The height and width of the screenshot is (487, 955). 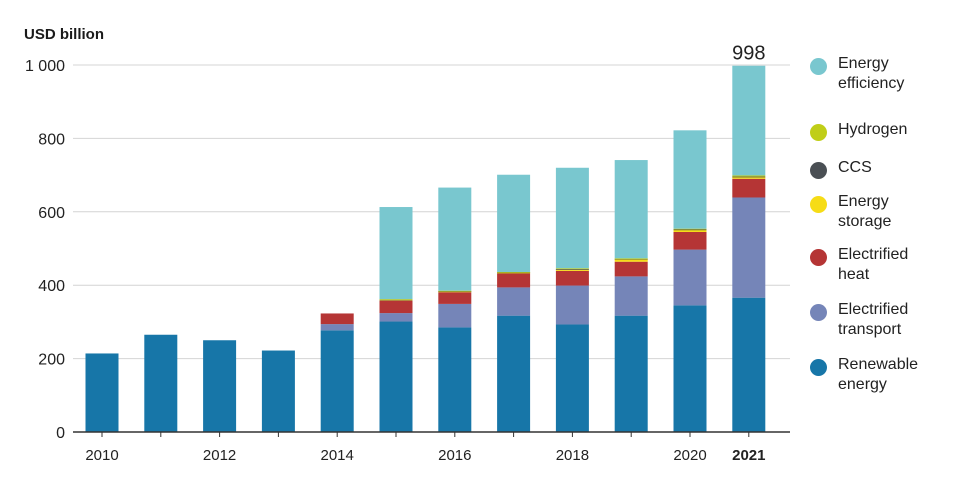 I want to click on bar-segment-efficiency-2020, so click(x=690, y=179).